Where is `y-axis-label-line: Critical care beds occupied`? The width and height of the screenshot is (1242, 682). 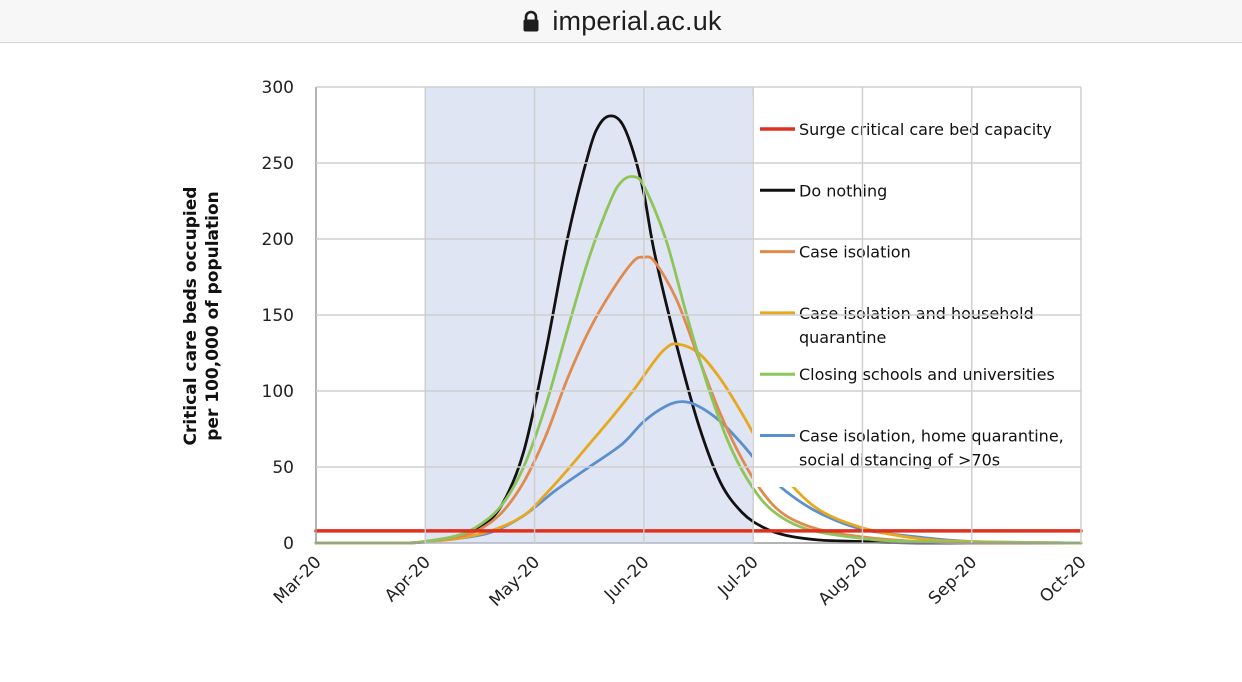 y-axis-label-line: Critical care beds occupied is located at coordinates (191, 316).